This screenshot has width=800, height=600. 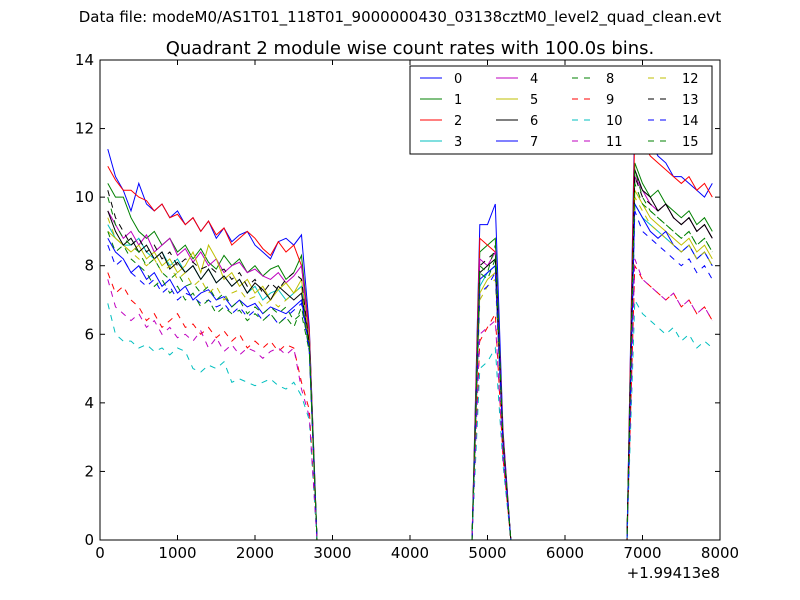 What do you see at coordinates (610, 100) in the screenshot?
I see `legend-label-9: 9` at bounding box center [610, 100].